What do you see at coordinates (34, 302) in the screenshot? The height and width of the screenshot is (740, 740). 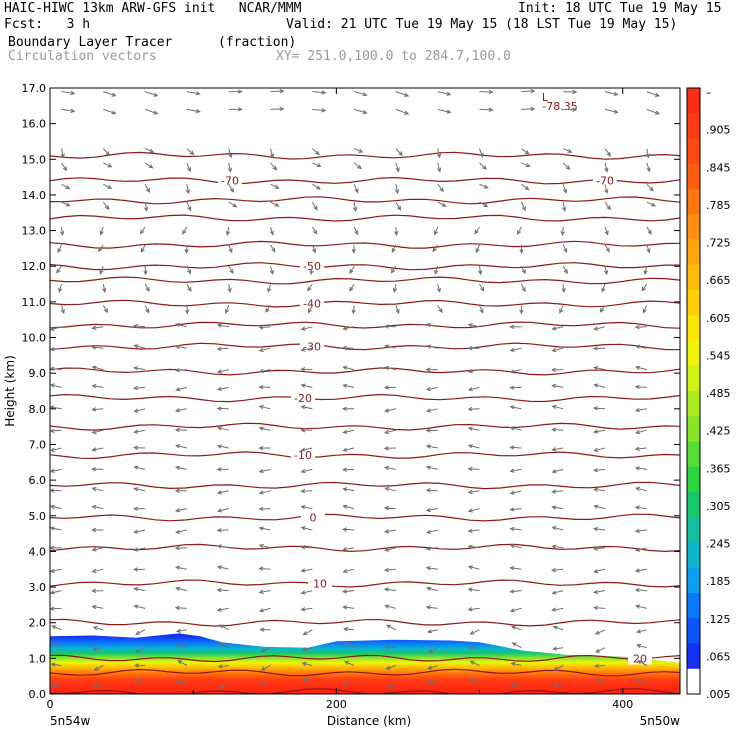 I see `y-tick-label: 11.0` at bounding box center [34, 302].